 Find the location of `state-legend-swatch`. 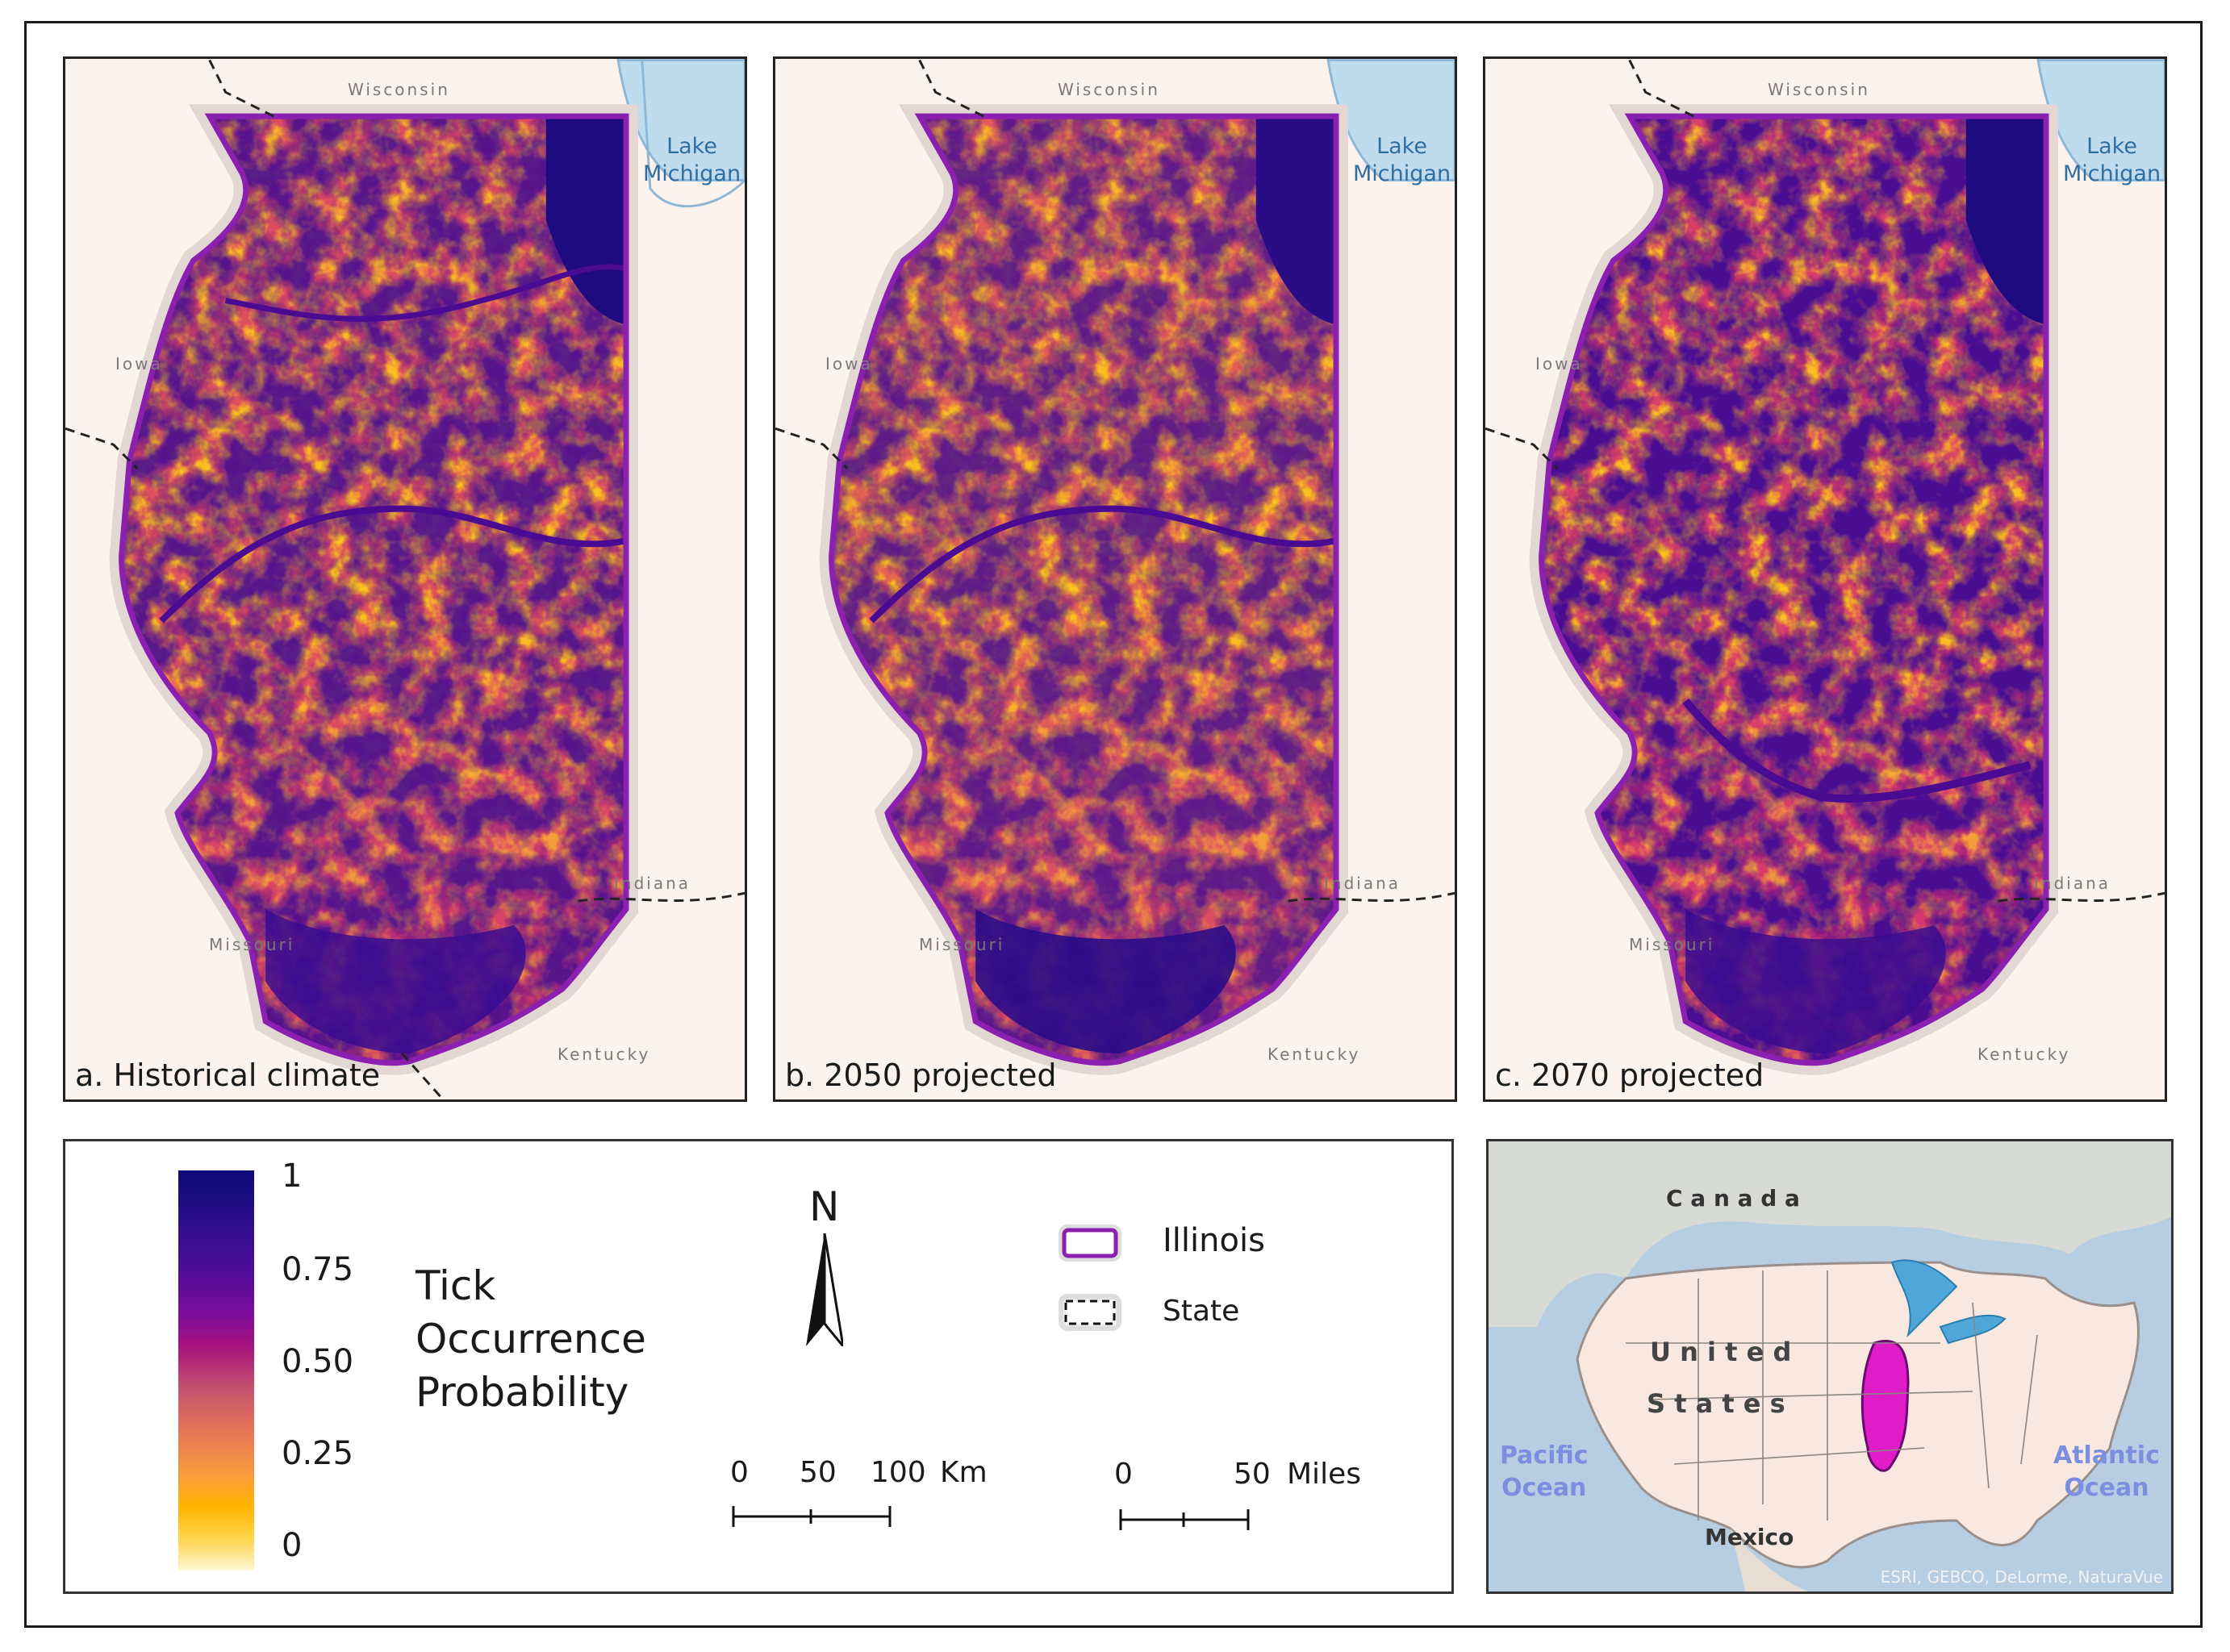

state-legend-swatch is located at coordinates (1090, 1312).